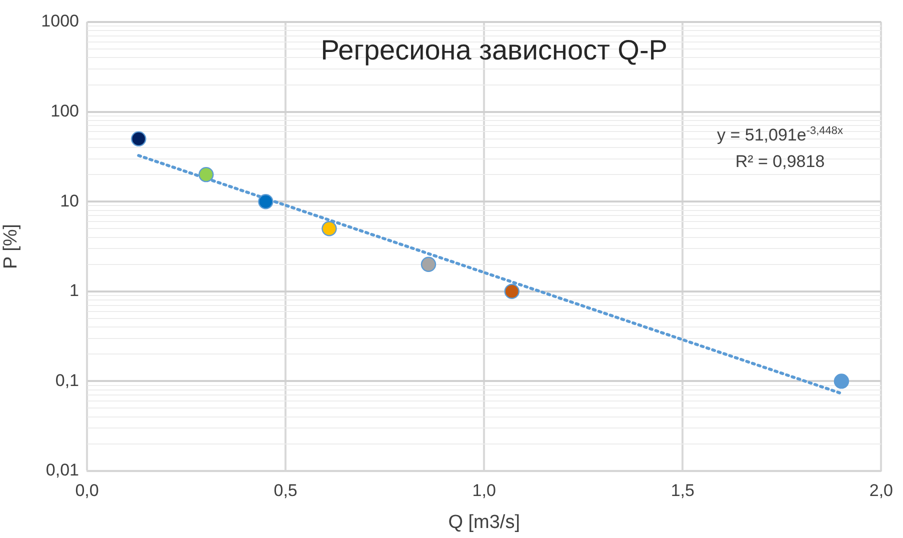 This screenshot has height=538, width=903. I want to click on x-axis-title: Q [m3/s], so click(484, 522).